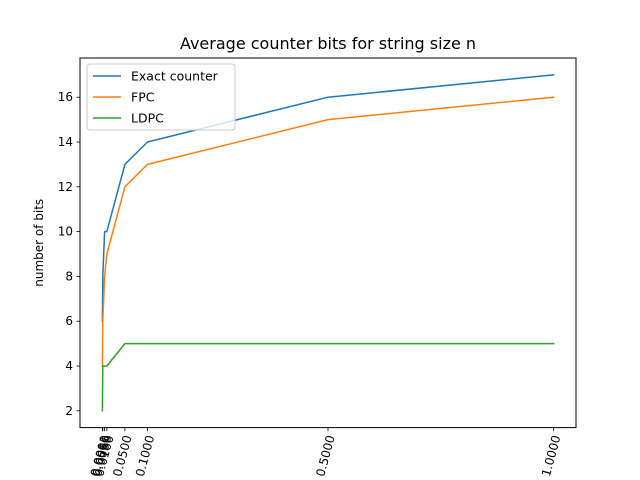 Image resolution: width=640 pixels, height=480 pixels. I want to click on chart-title: Average counter bits for string size n, so click(328, 43).